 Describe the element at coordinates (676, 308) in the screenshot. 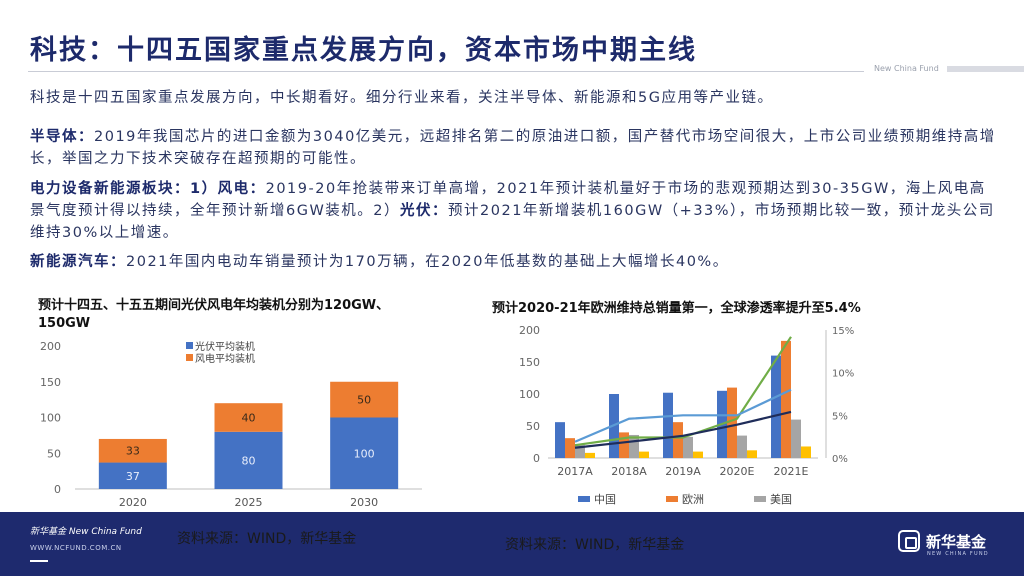

I see `chart-right-title: 预计2020-21年欧洲维持总销量第一，全球渗透率提升至5.4%` at that location.